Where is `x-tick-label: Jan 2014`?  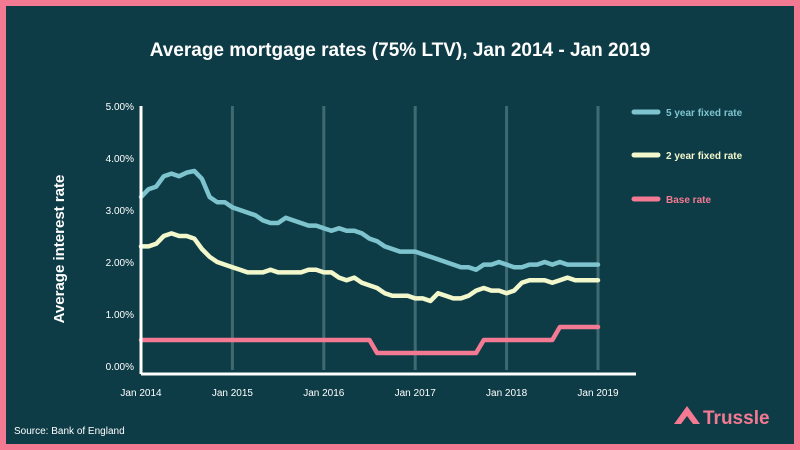
x-tick-label: Jan 2014 is located at coordinates (141, 393).